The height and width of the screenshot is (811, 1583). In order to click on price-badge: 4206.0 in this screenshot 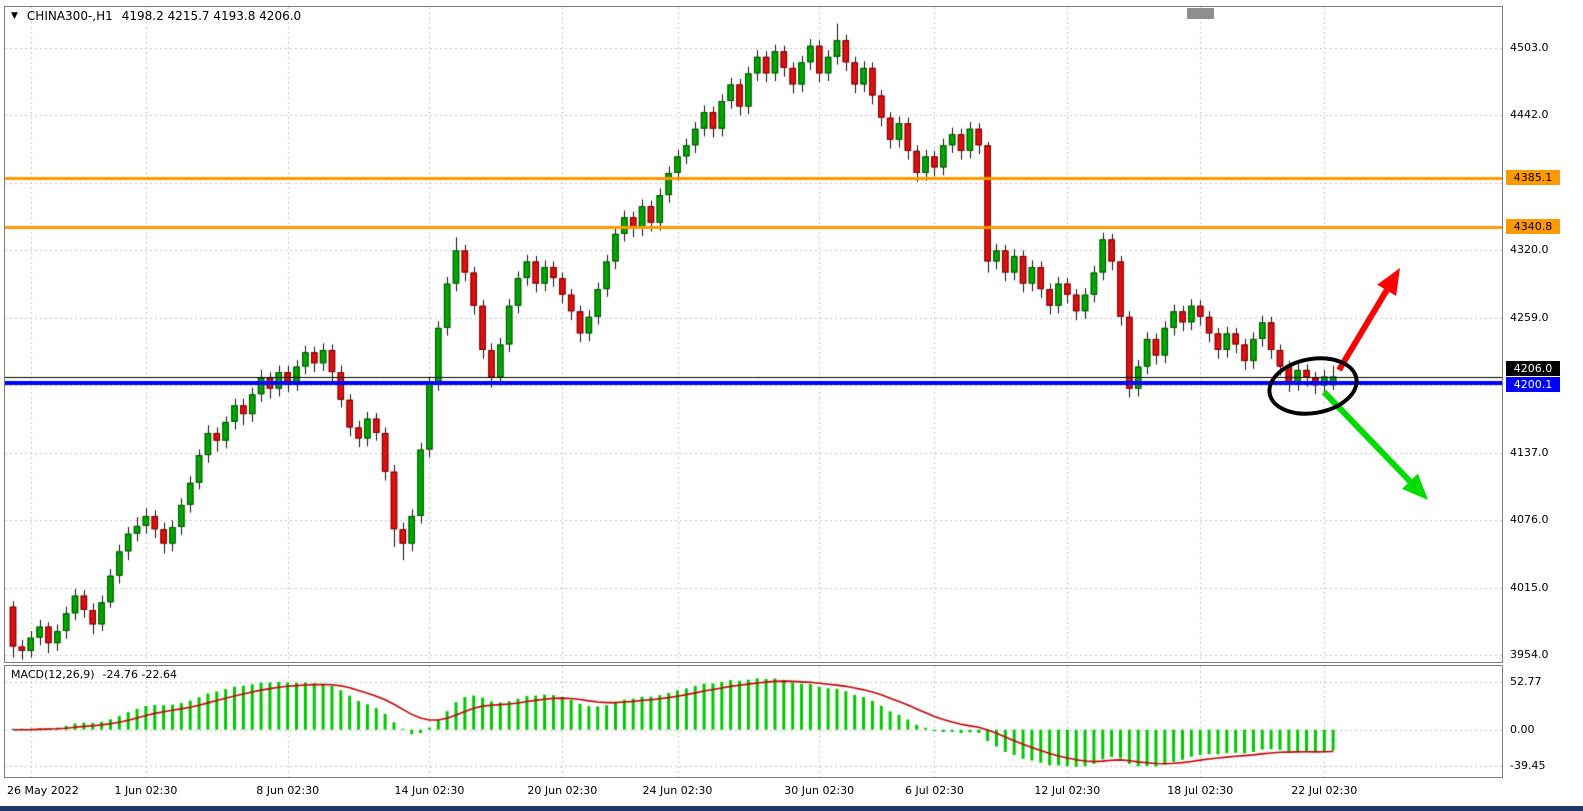, I will do `click(1533, 368)`.